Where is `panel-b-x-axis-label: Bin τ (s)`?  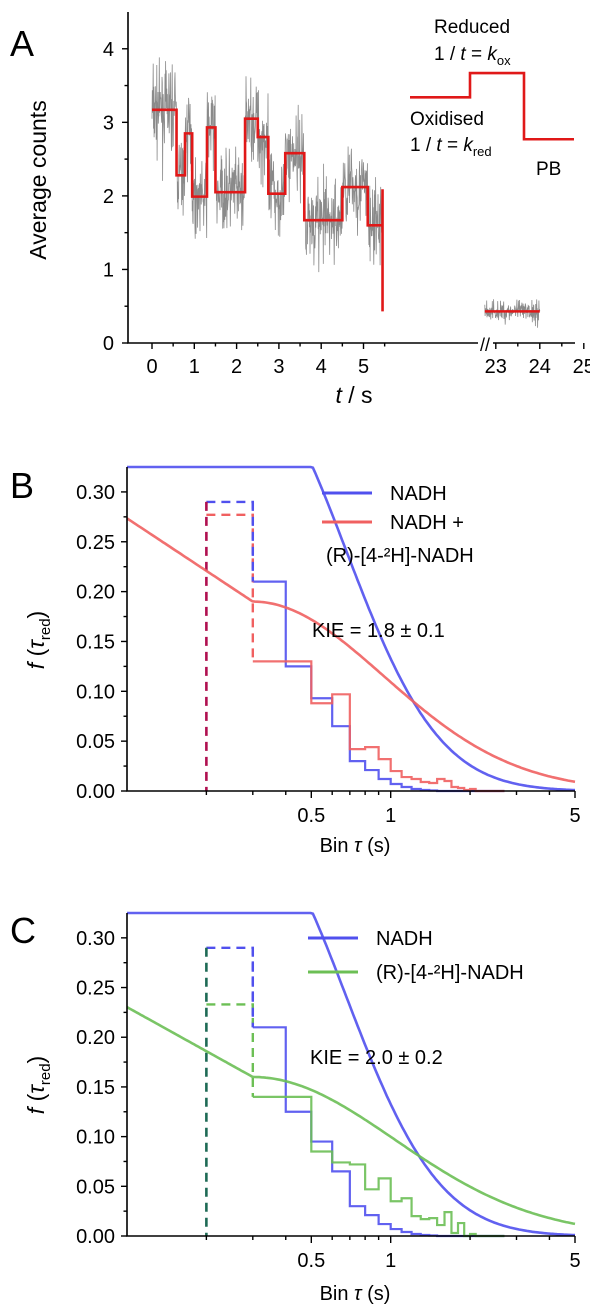
panel-b-x-axis-label: Bin τ (s) is located at coordinates (355, 846).